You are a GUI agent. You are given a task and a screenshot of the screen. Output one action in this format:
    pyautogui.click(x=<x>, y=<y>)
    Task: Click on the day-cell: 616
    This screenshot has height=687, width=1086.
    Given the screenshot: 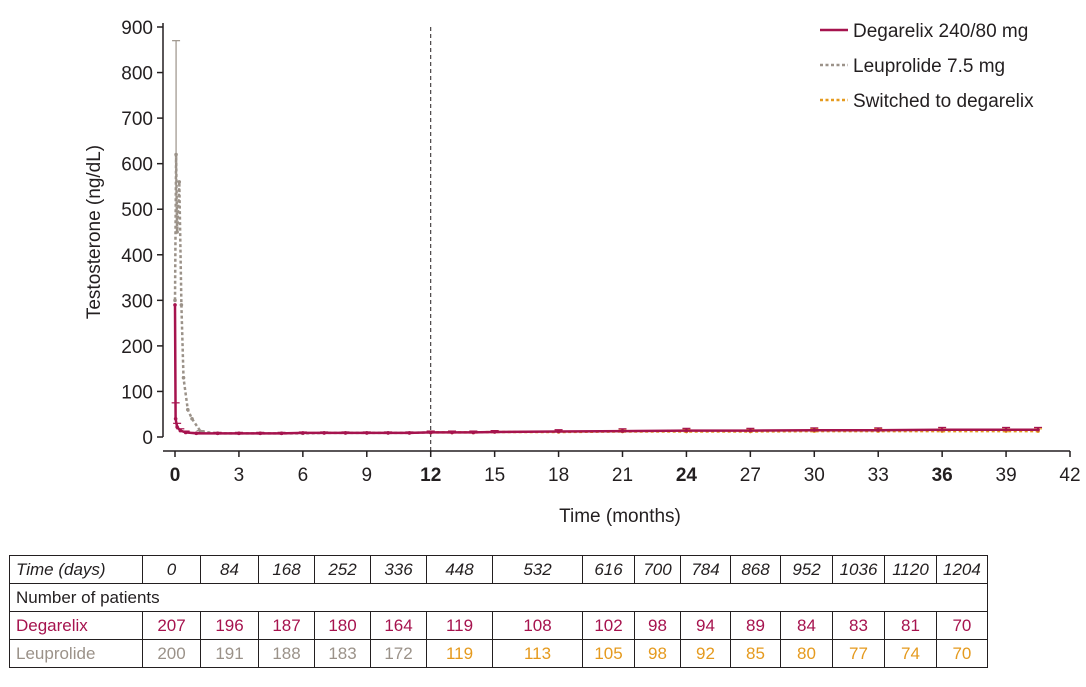 What is the action you would take?
    pyautogui.click(x=608, y=569)
    